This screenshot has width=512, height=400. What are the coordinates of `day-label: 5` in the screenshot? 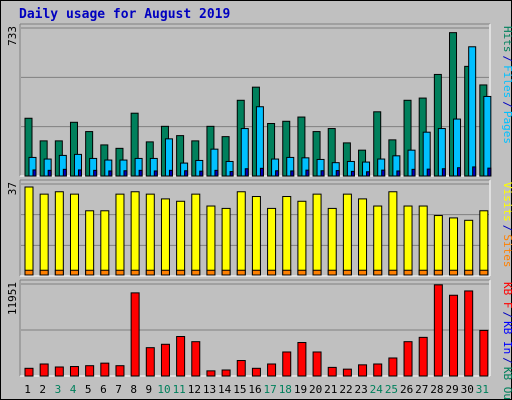 It's located at (88, 389).